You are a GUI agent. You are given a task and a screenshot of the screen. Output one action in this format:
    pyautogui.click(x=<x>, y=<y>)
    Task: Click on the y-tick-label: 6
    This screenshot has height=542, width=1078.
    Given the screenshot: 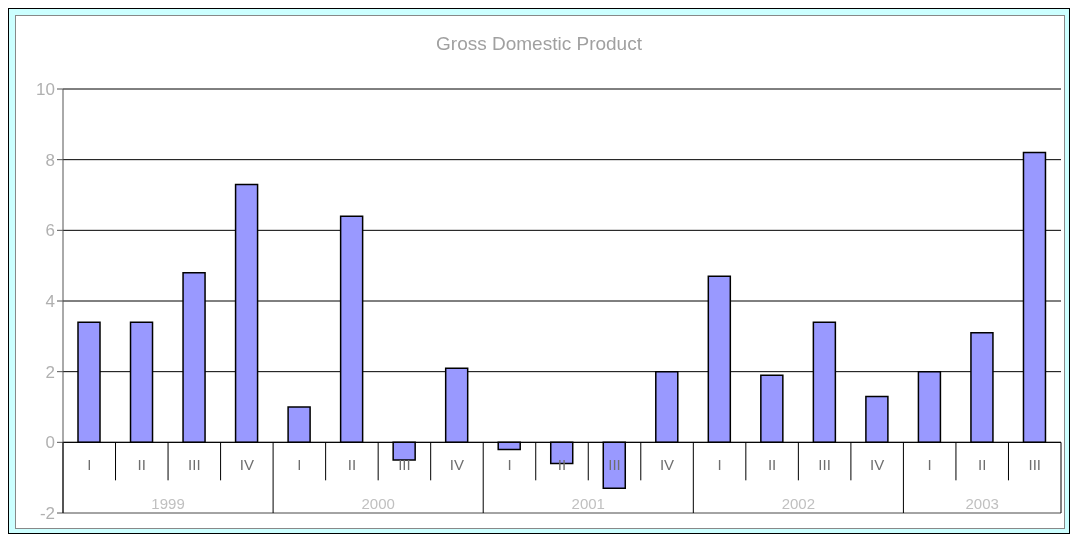 What is the action you would take?
    pyautogui.click(x=50, y=231)
    